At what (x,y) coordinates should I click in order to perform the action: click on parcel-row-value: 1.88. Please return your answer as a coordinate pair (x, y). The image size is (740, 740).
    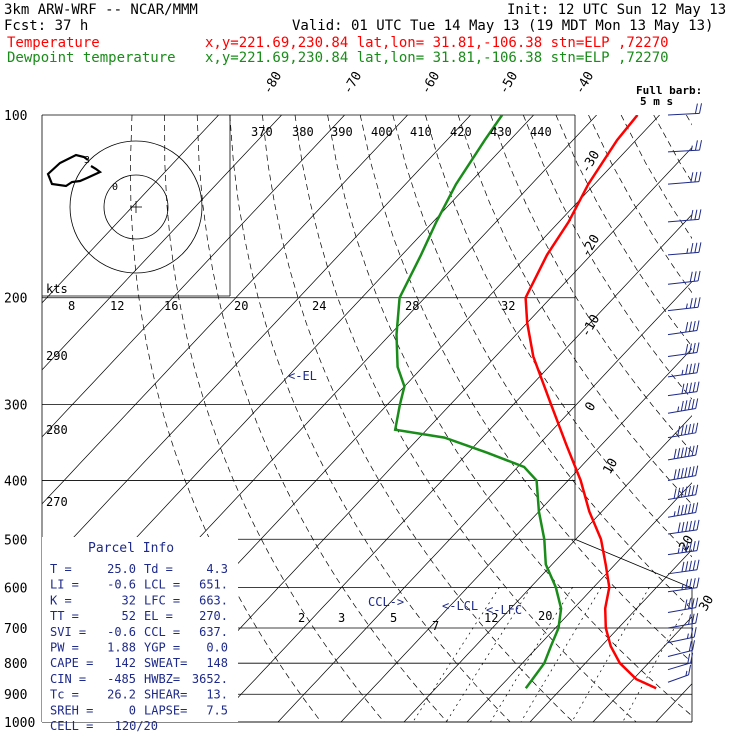
    Looking at the image, I should click on (121, 648).